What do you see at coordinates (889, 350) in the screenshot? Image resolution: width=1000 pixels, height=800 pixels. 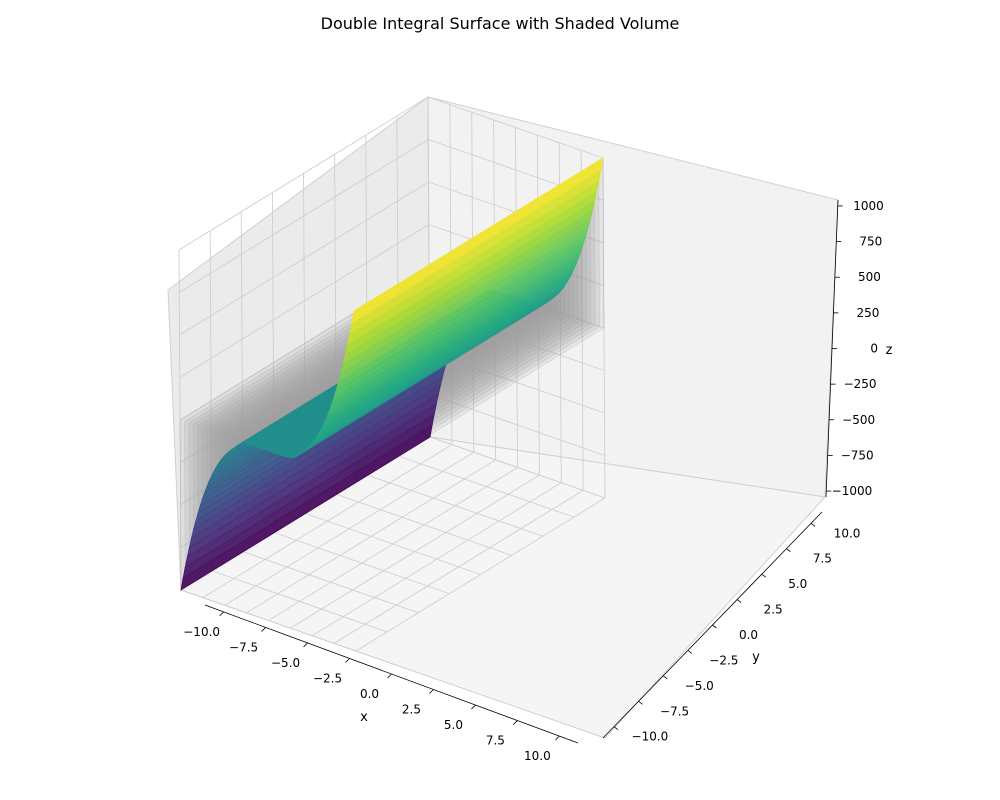 I see `z-axis-label: z` at bounding box center [889, 350].